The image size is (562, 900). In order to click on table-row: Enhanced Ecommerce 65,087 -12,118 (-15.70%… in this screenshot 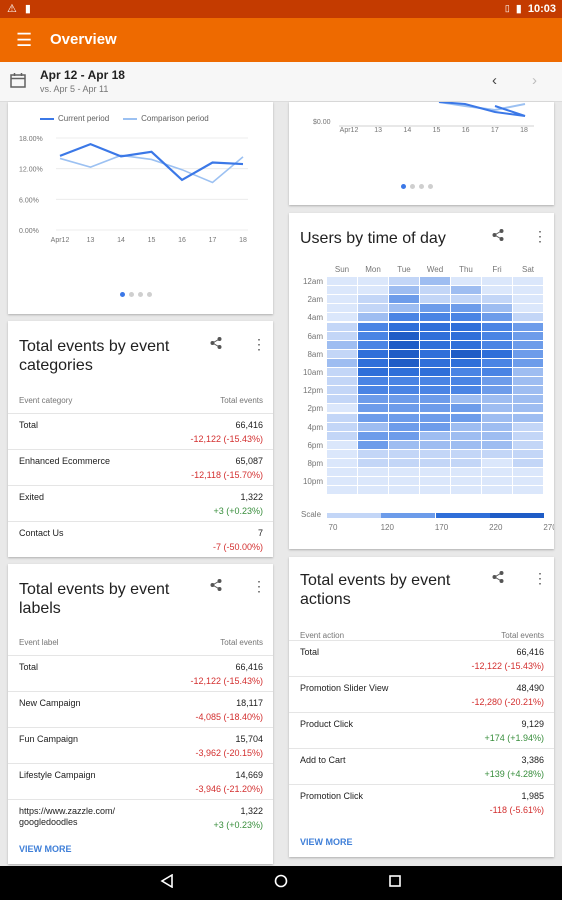, I will do `click(140, 467)`.